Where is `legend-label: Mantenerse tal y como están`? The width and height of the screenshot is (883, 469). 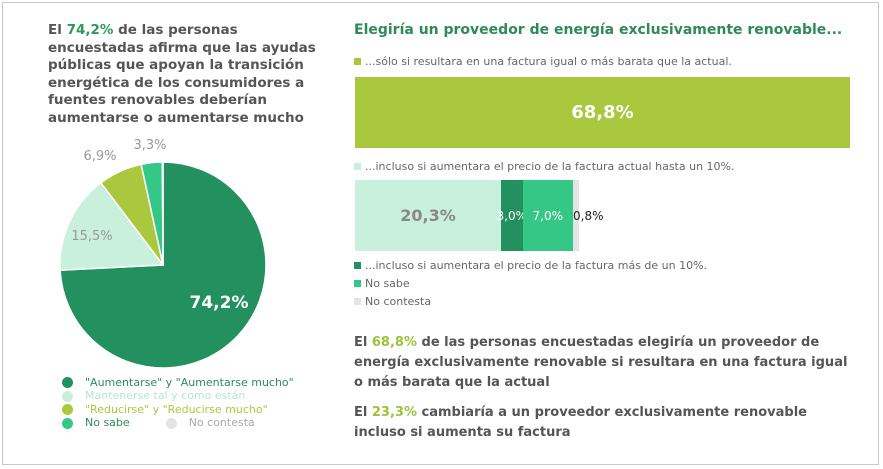
legend-label: Mantenerse tal y como están is located at coordinates (165, 396).